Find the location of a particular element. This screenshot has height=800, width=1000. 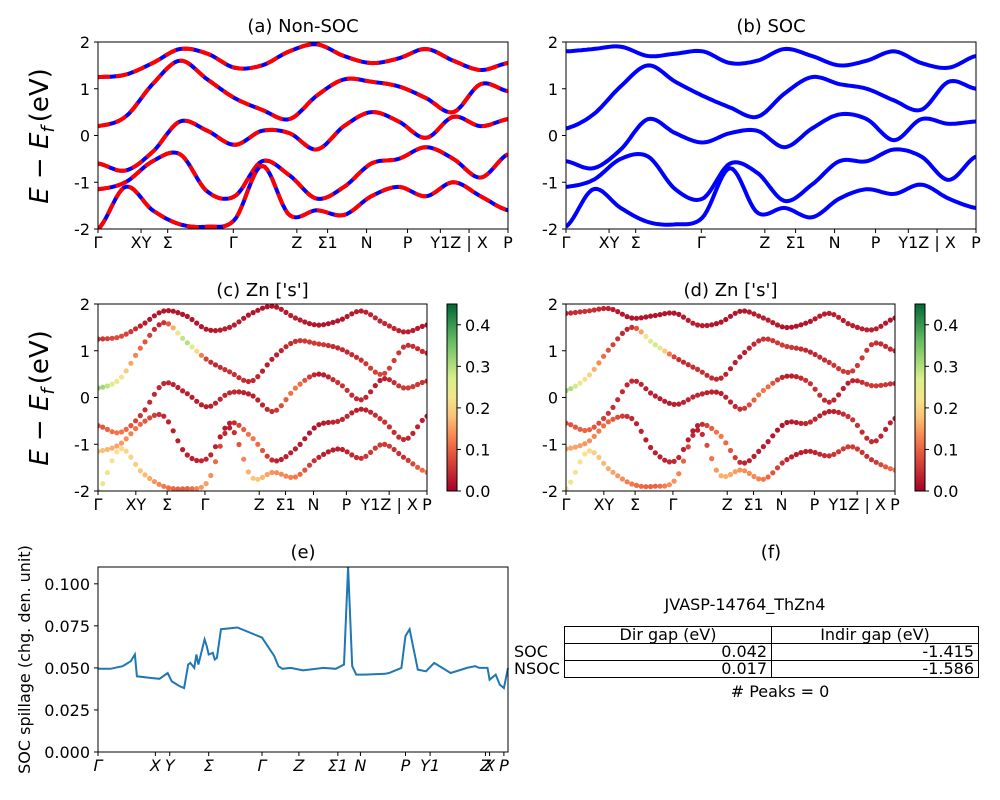

y-tick-label: 1 is located at coordinates (553, 89).